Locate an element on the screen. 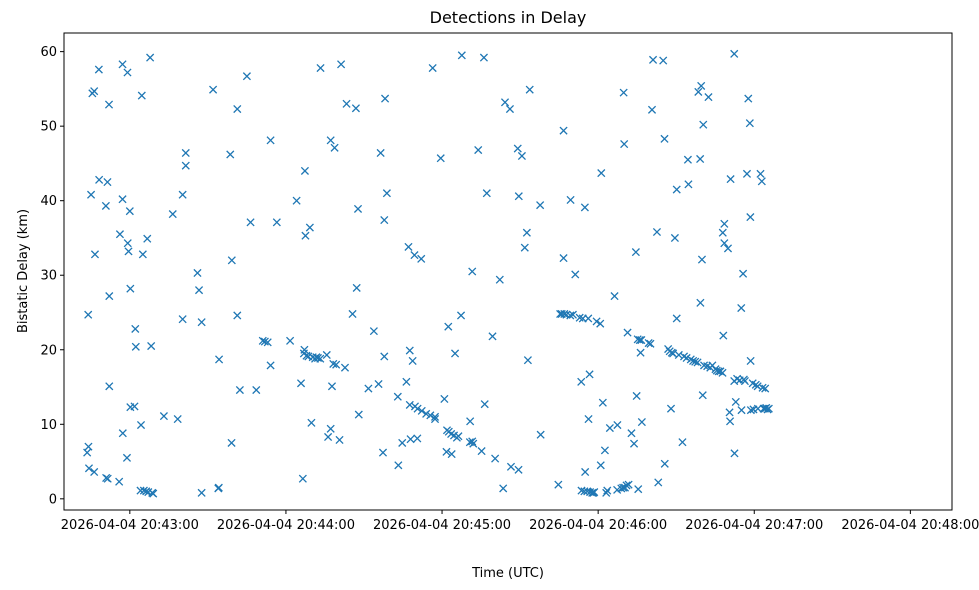  y-tick-label: 10 is located at coordinates (48, 425).